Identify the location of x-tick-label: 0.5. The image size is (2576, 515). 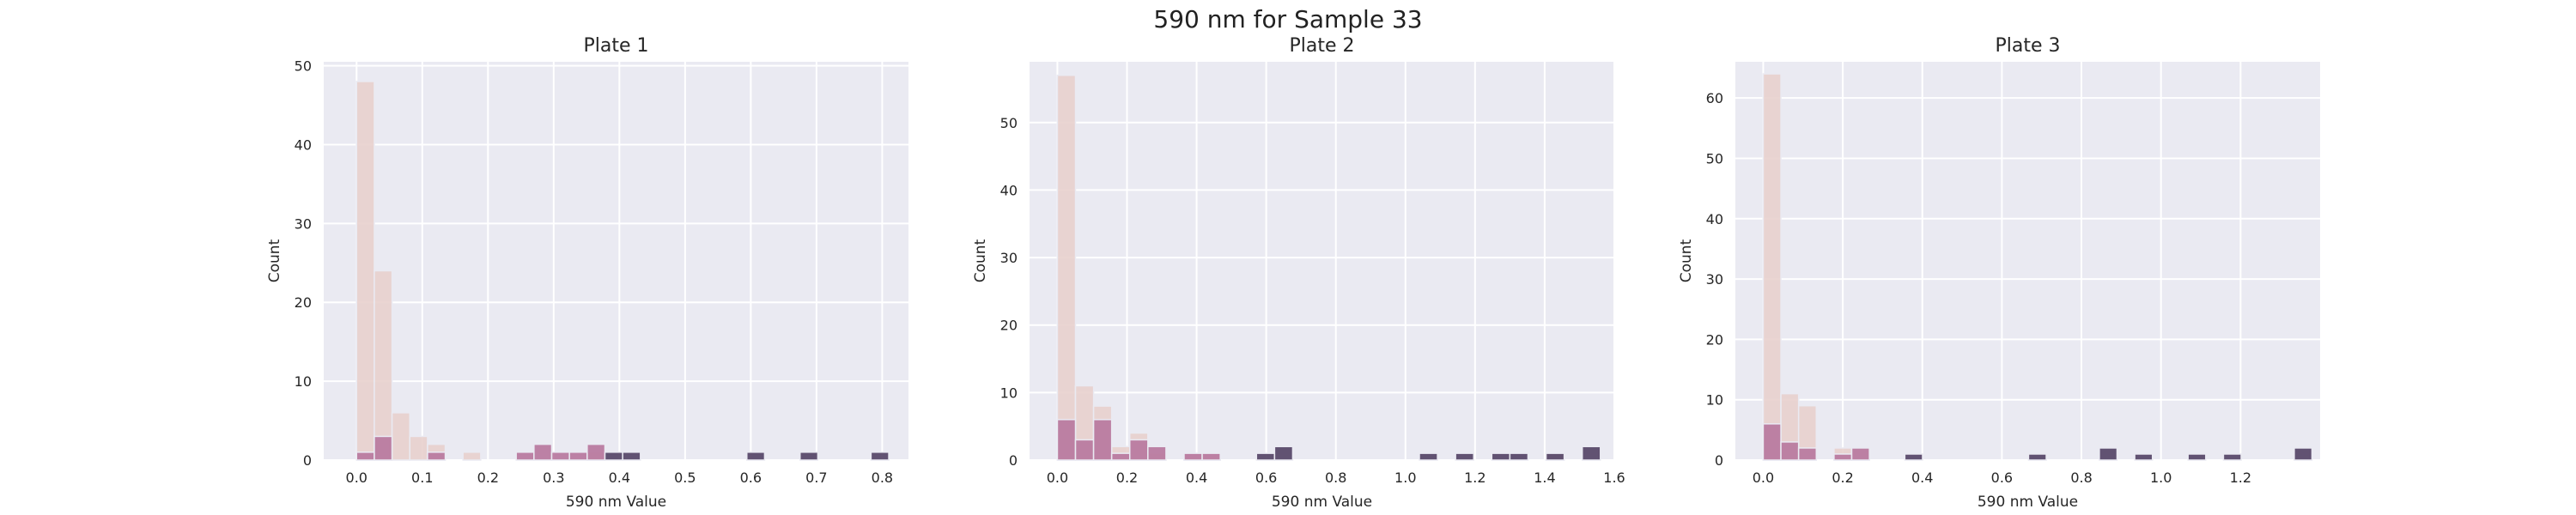
(685, 478).